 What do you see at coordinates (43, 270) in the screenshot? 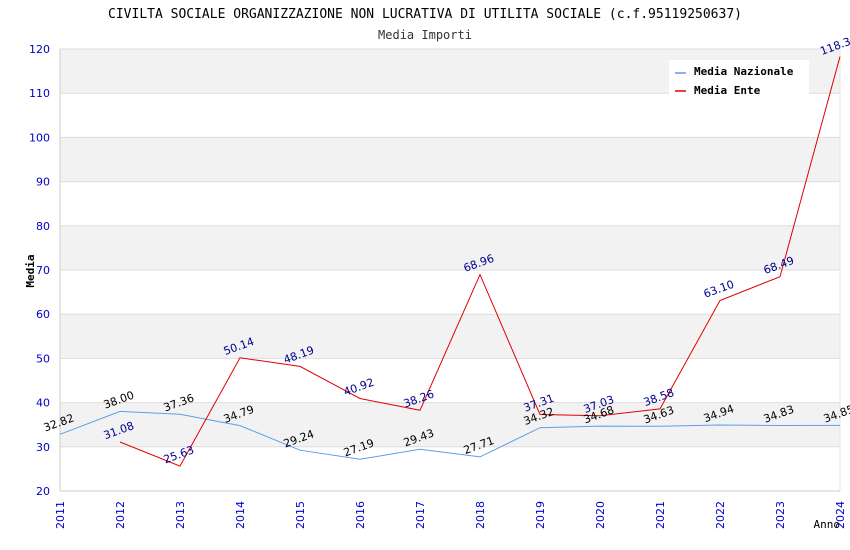
I see `y-tick-label: 70` at bounding box center [43, 270].